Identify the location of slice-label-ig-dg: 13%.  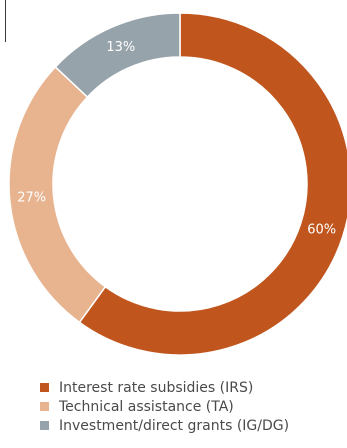
(120, 47).